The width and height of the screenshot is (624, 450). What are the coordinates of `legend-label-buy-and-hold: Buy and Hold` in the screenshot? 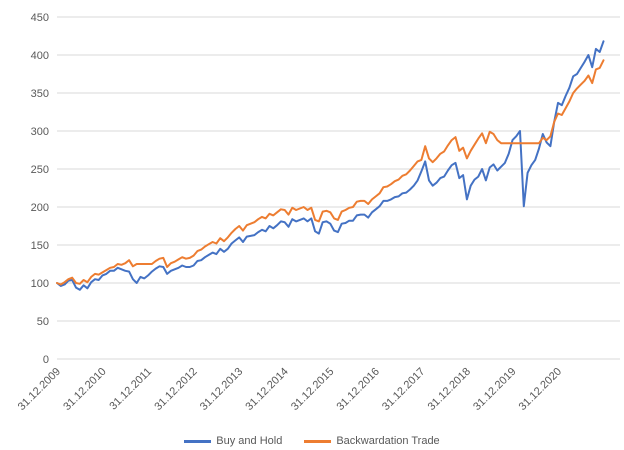 It's located at (249, 441).